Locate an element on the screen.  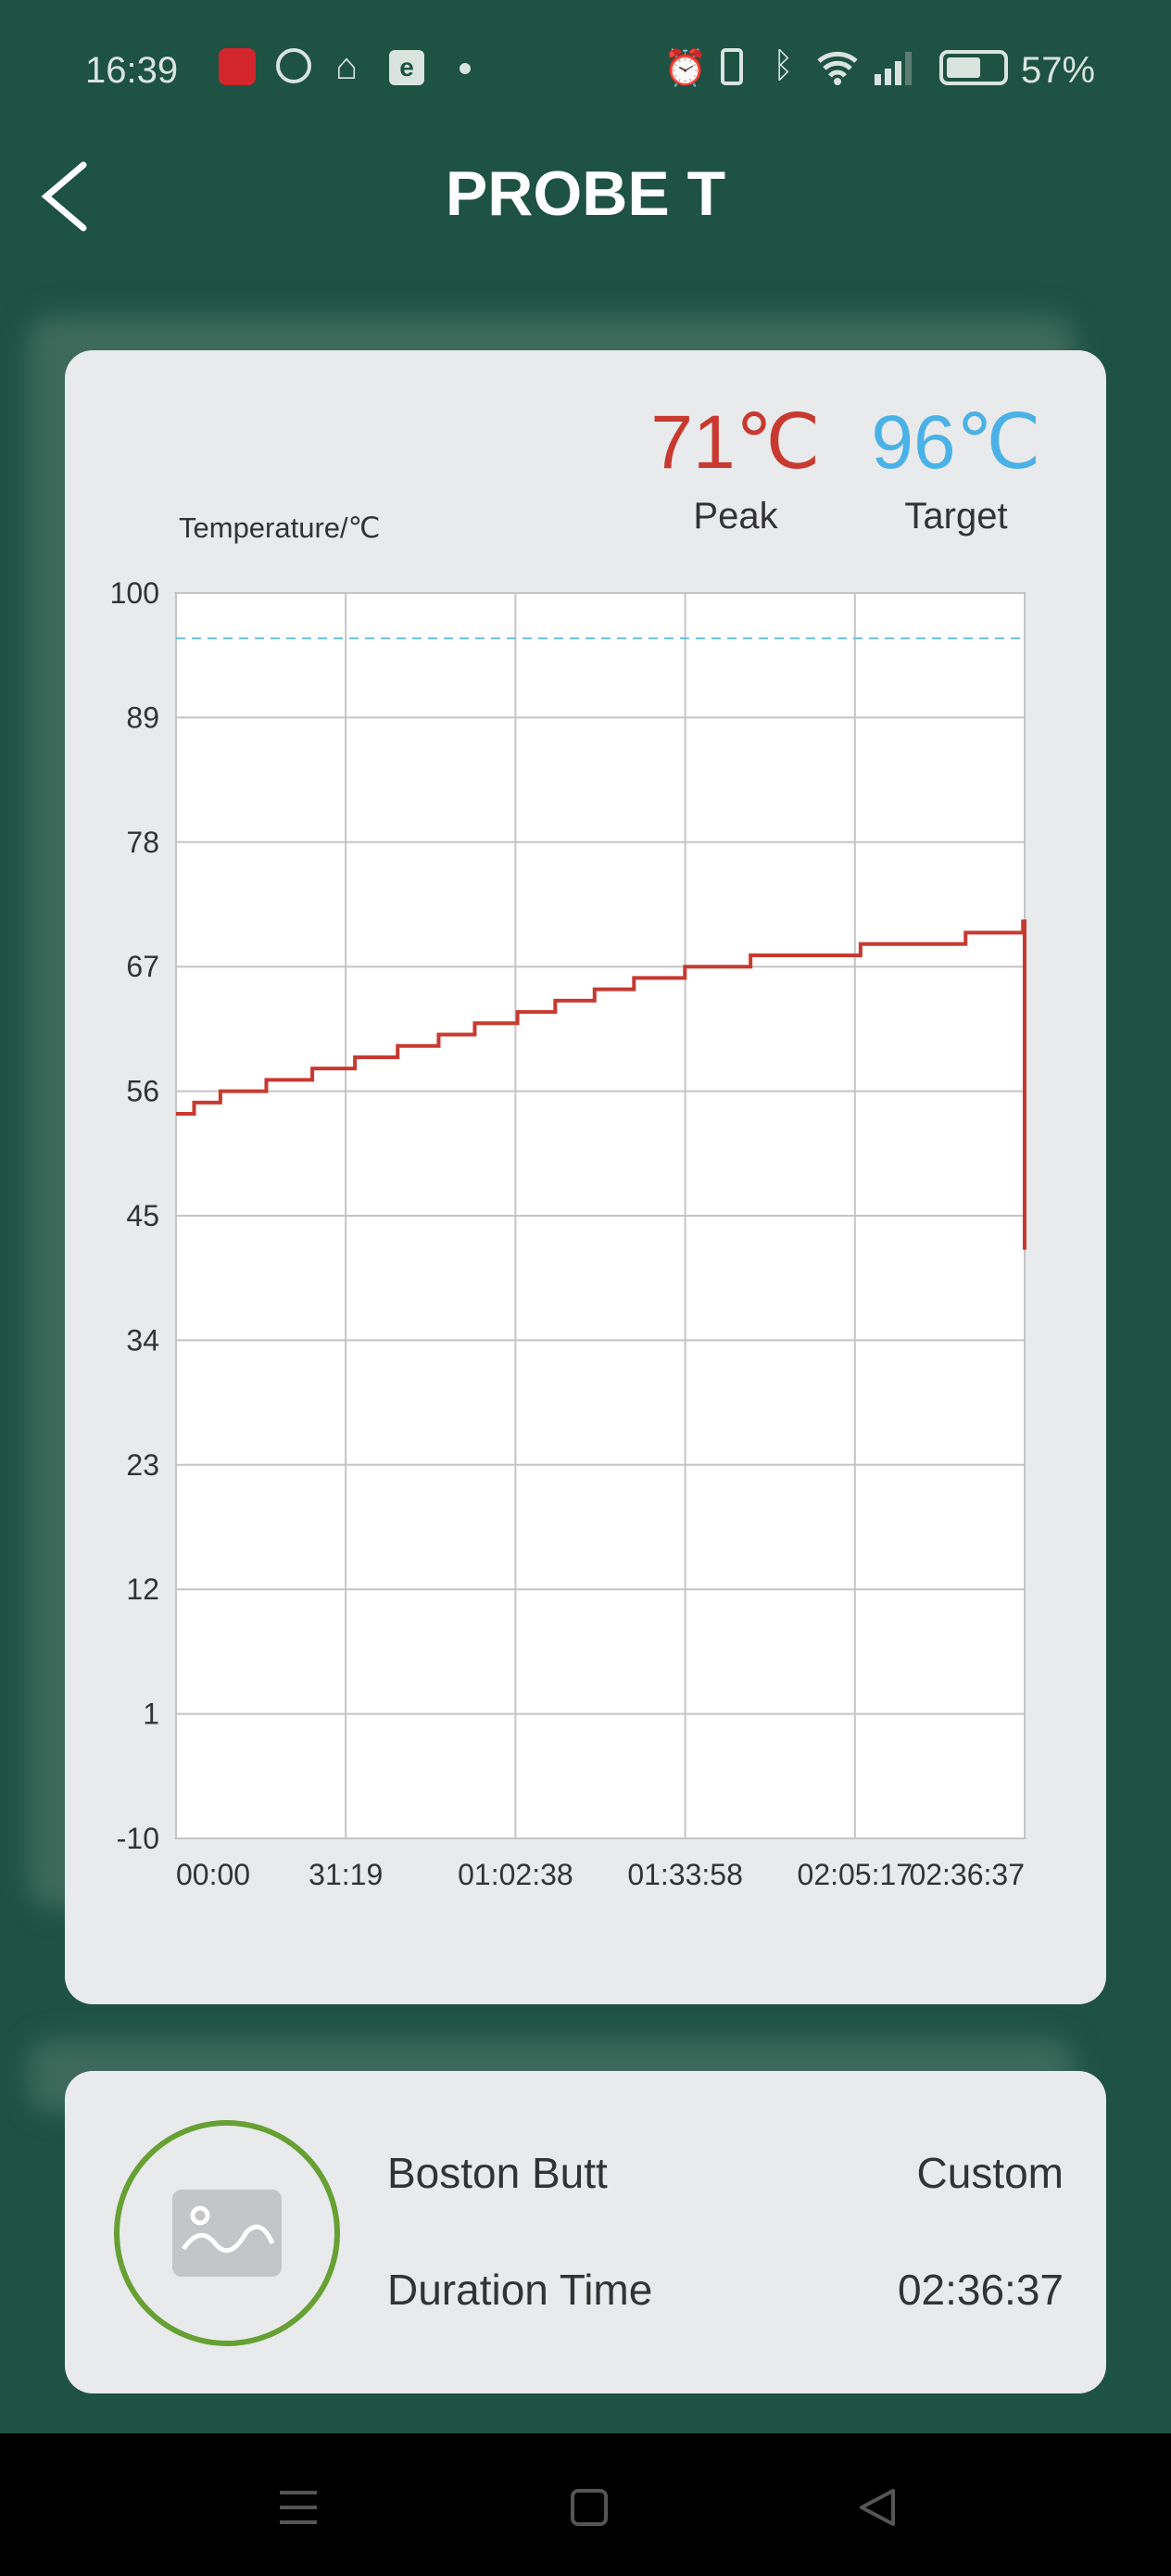
image-placeholder-icon is located at coordinates (227, 2234).